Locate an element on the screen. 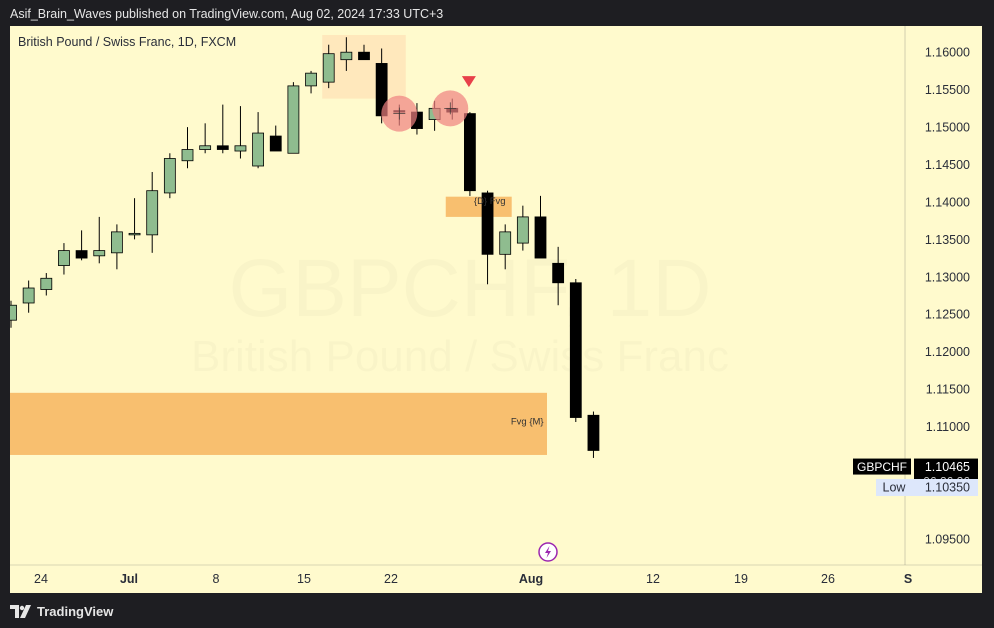 The height and width of the screenshot is (628, 994). watermark-name: British Pound / Swiss Franc is located at coordinates (460, 356).